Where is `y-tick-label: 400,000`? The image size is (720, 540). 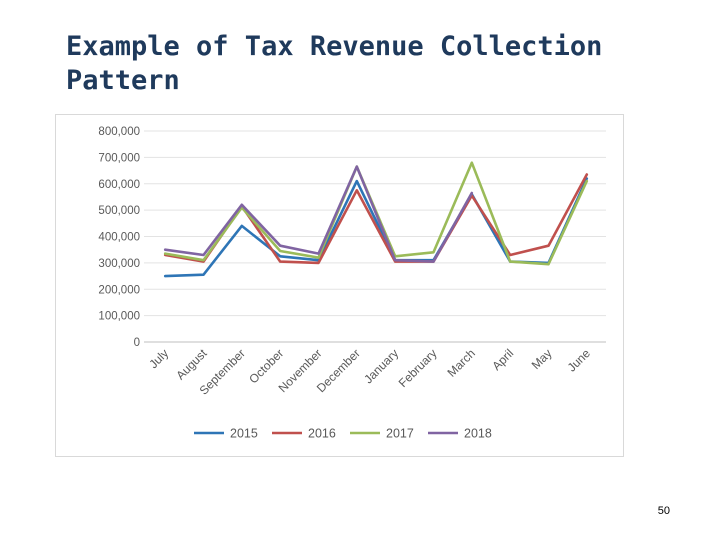 y-tick-label: 400,000 is located at coordinates (119, 238).